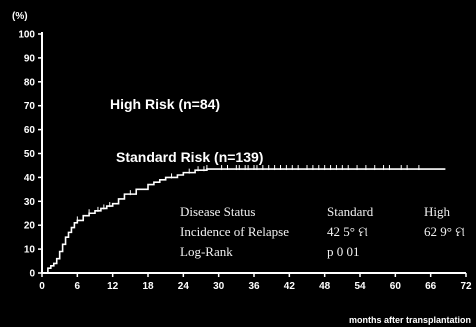  Describe the element at coordinates (248, 193) in the screenshot. I see `censor-marks` at that location.